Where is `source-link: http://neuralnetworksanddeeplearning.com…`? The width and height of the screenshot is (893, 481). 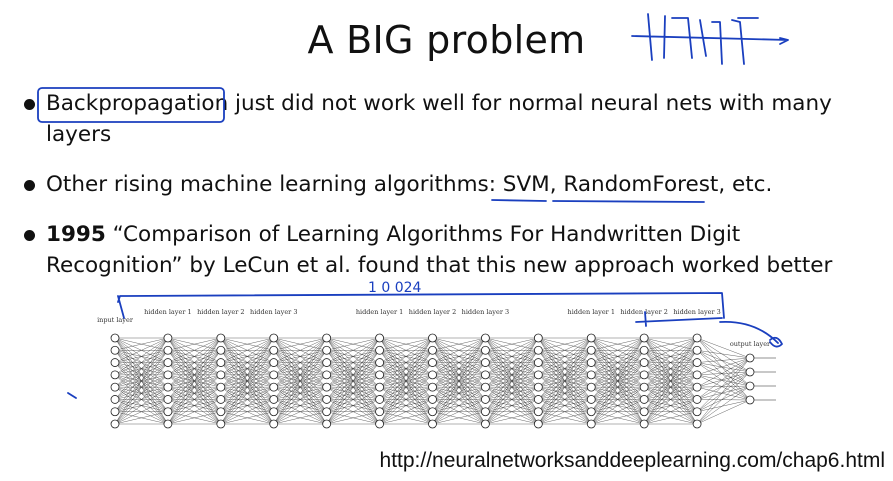
source-link: http://neuralnetworksanddeeplearning.com… is located at coordinates (632, 460).